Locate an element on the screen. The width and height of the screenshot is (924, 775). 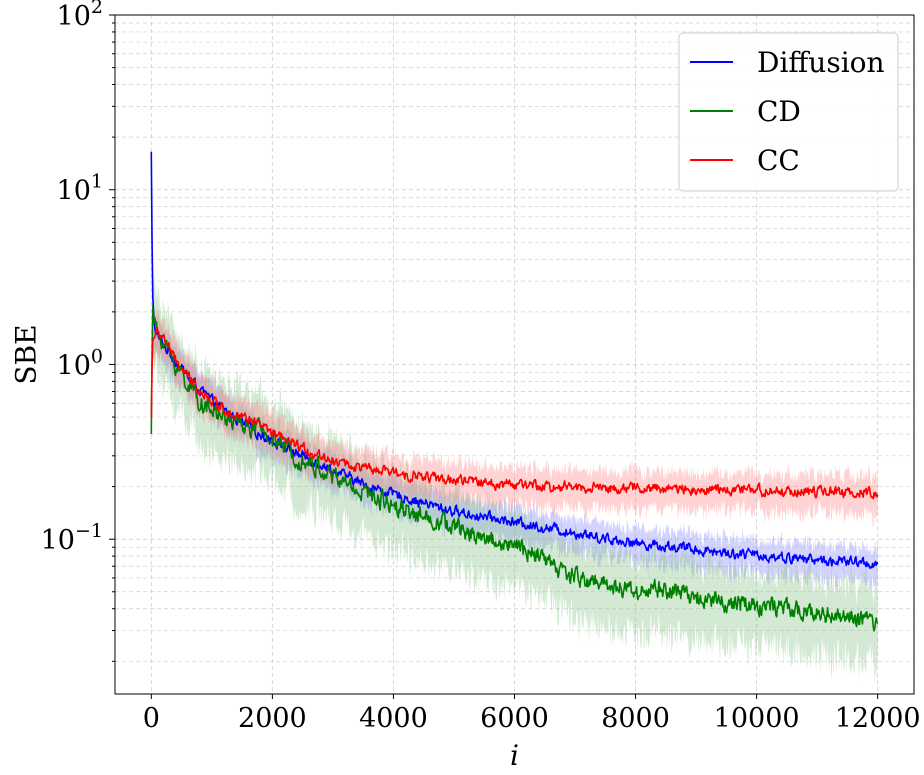
y-tick-label: 10⁰ is located at coordinates (80, 363).